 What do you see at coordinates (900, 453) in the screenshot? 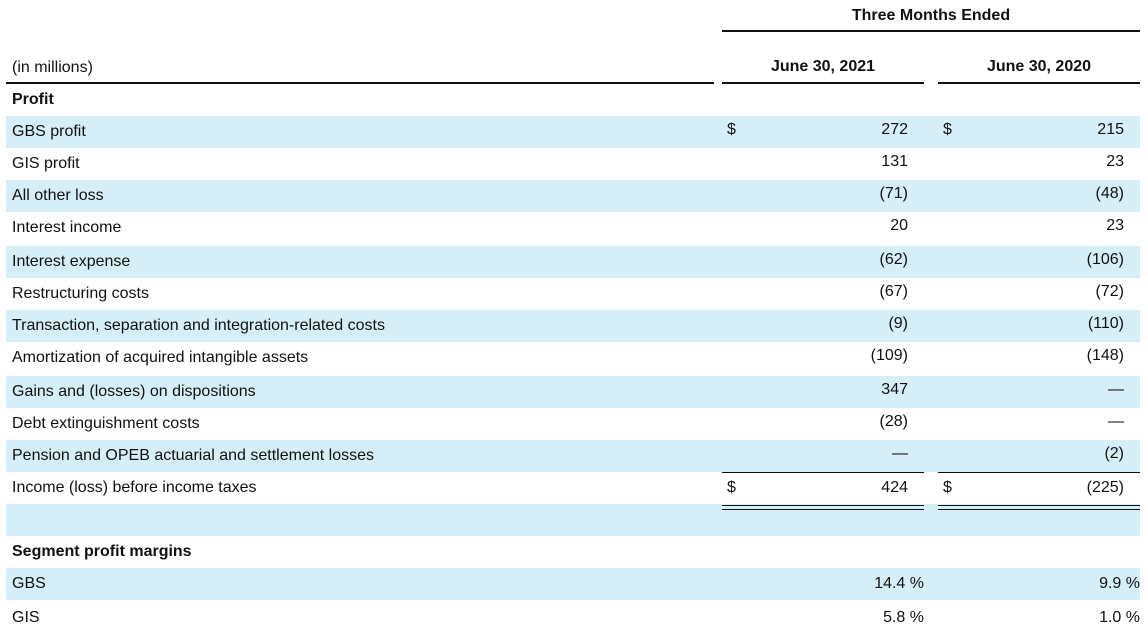
I see `table-cell-2021: —` at bounding box center [900, 453].